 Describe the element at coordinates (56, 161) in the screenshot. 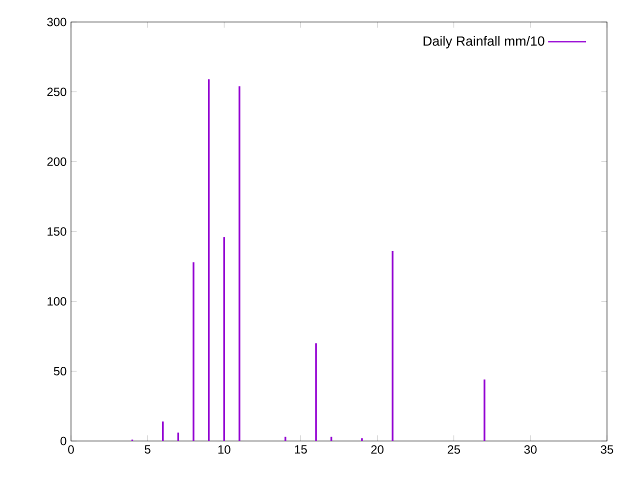

I see `y-tick-label: 200` at that location.